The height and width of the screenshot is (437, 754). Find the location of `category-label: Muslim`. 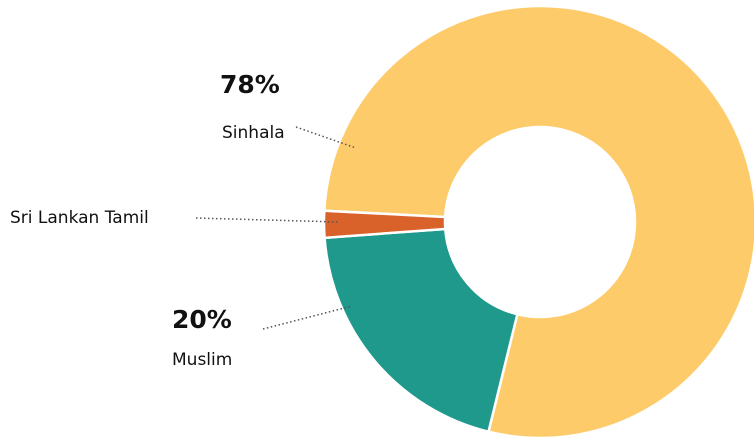

category-label: Muslim is located at coordinates (202, 360).